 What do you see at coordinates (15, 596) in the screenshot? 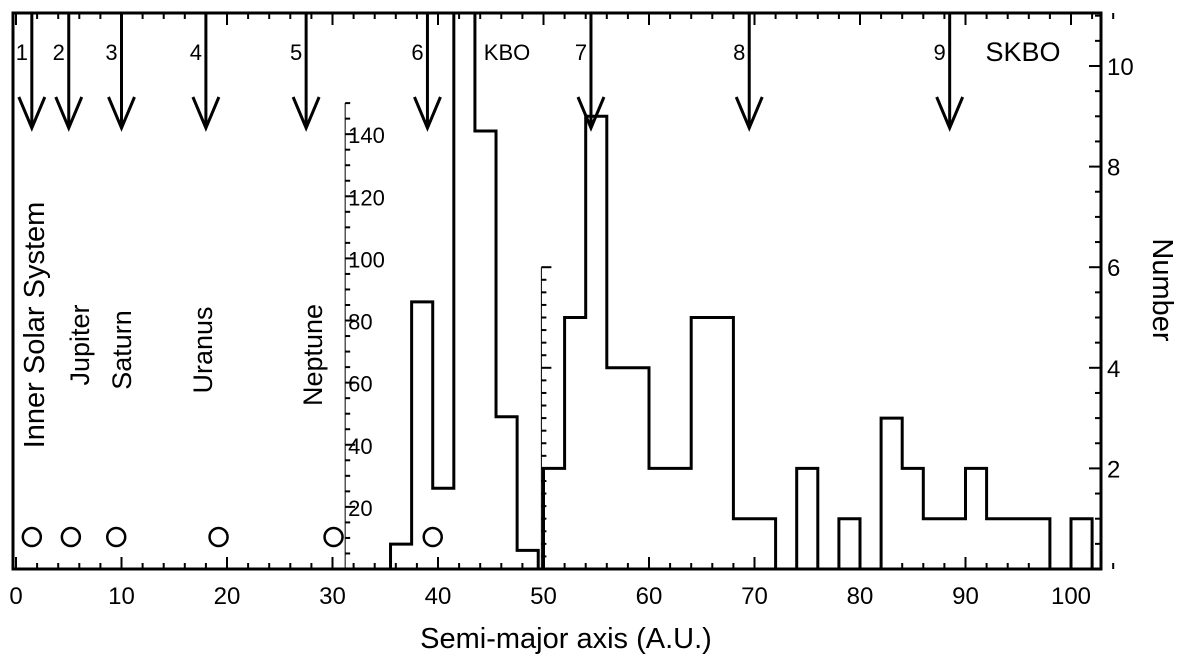
I see `x-tick-label: 0` at bounding box center [15, 596].